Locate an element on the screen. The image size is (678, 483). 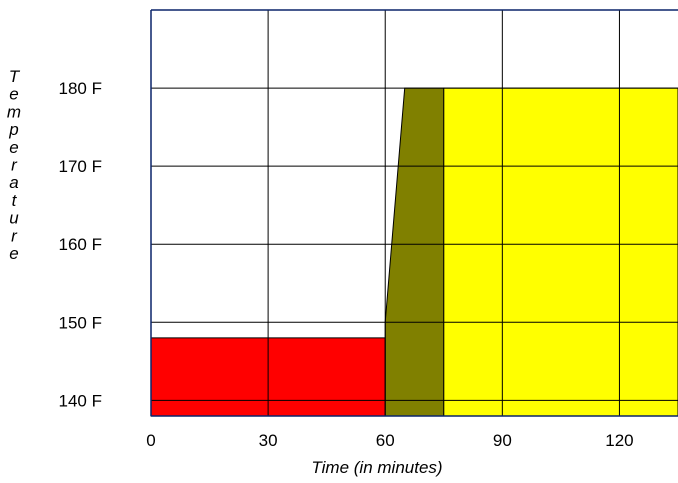
y-tick-labels: 140 F 150 F 160 F 170 F 180 F is located at coordinates (80, 244).